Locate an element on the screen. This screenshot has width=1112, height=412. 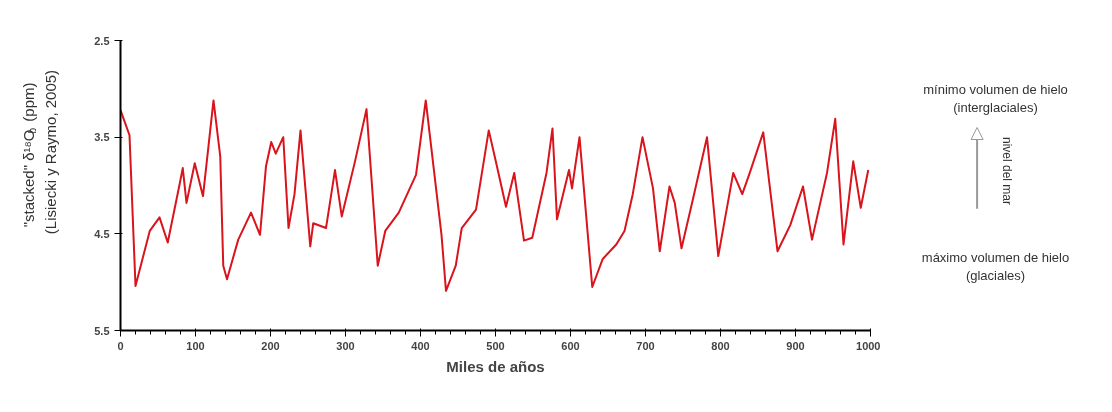
x-tick-label: 800 is located at coordinates (720, 345).